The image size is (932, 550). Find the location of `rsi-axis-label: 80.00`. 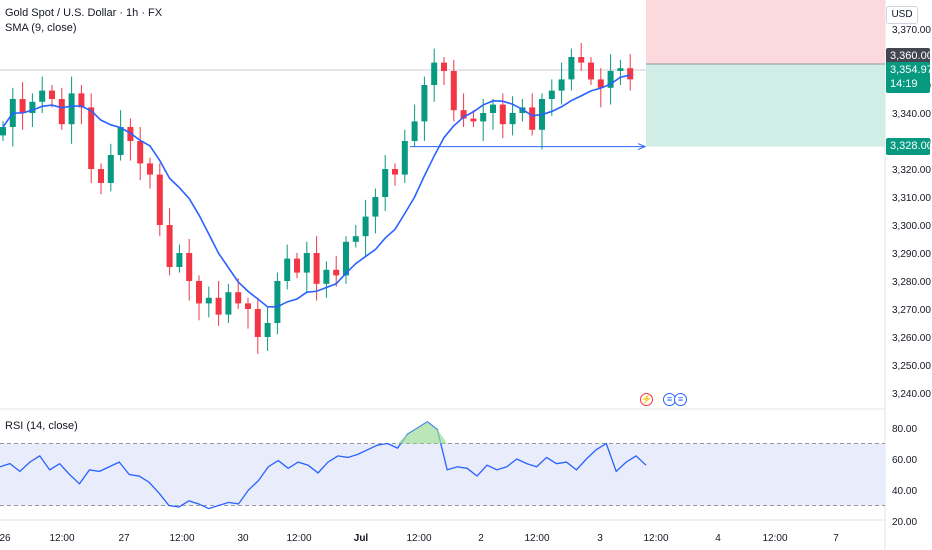

rsi-axis-label: 80.00 is located at coordinates (904, 429).